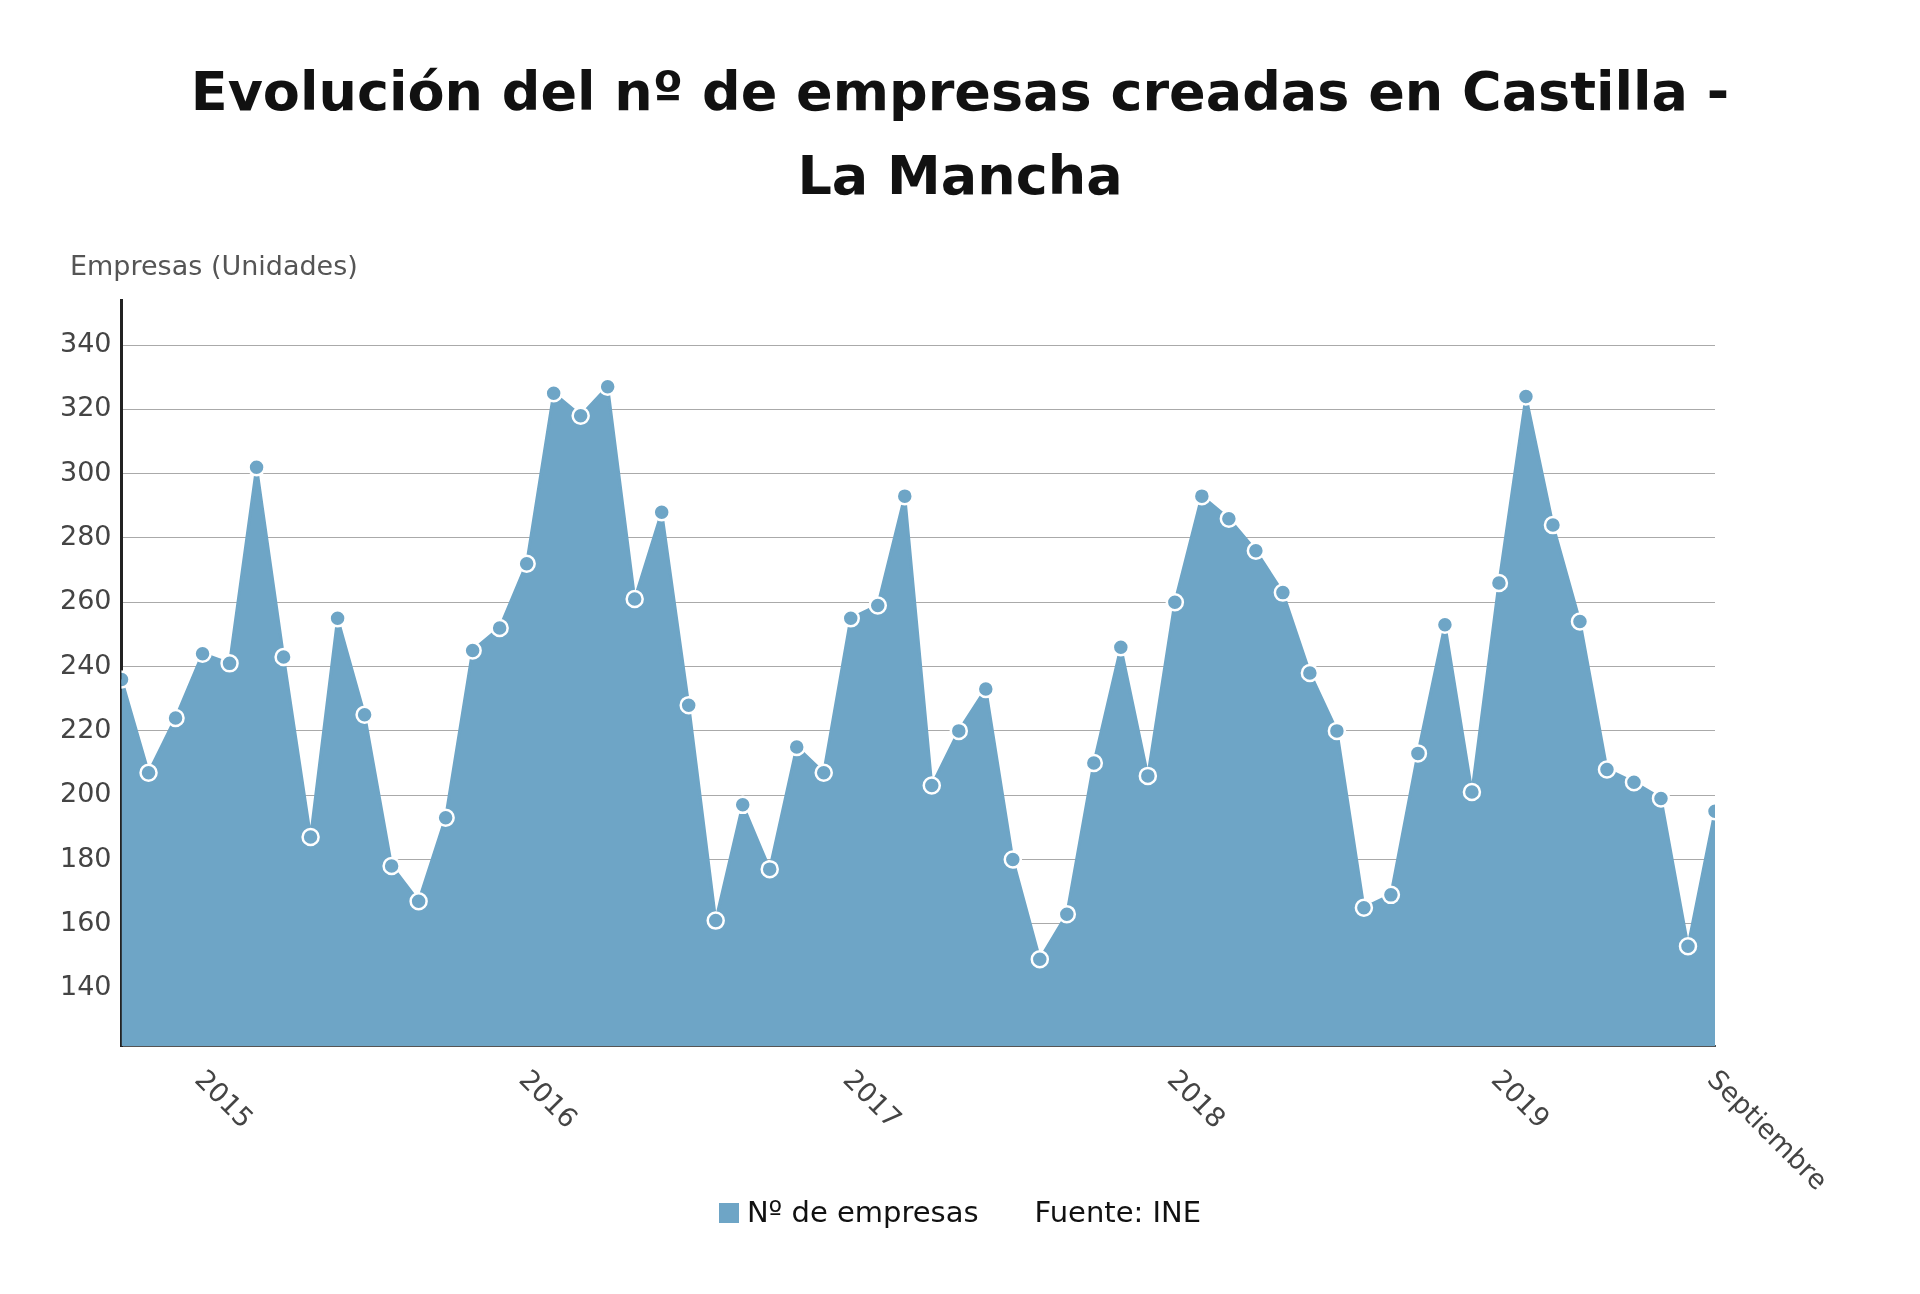 The height and width of the screenshot is (1294, 1920). I want to click on legend-label: Nº de empresas, so click(862, 1212).